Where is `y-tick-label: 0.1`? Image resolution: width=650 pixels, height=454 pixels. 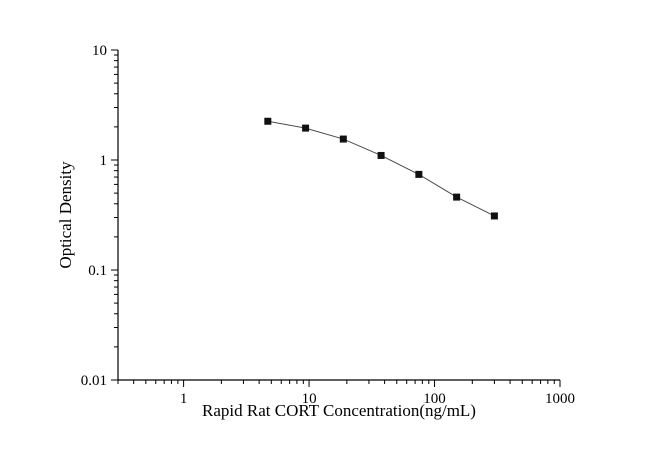 y-tick-label: 0.1 is located at coordinates (97, 271).